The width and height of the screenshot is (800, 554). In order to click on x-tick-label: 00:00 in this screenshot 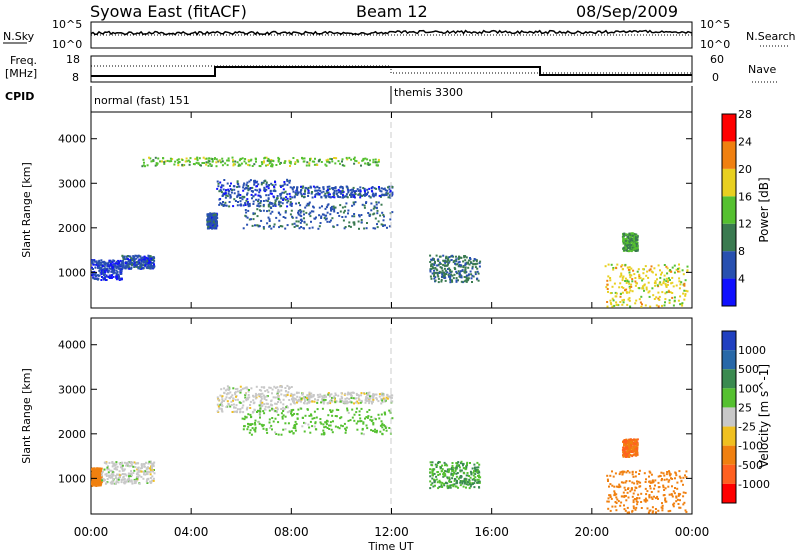, I will do `click(692, 532)`.